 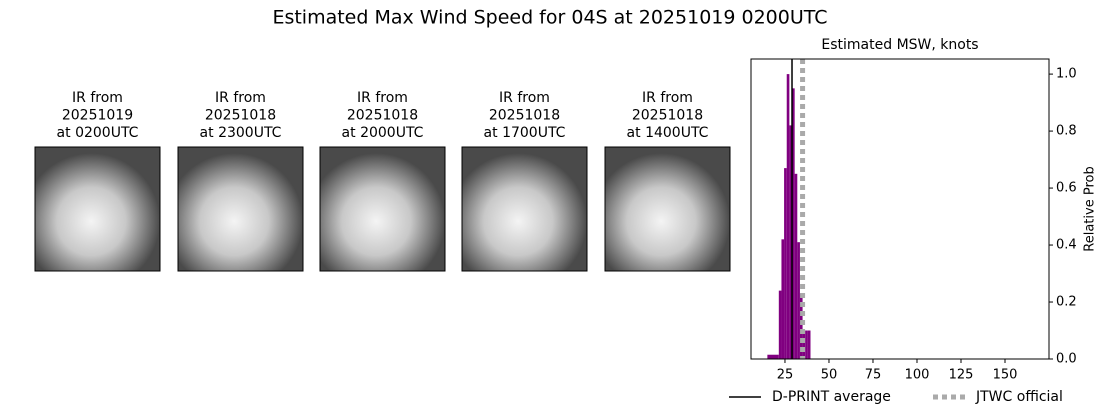 What do you see at coordinates (961, 375) in the screenshot?
I see `x-tick-label: 125` at bounding box center [961, 375].